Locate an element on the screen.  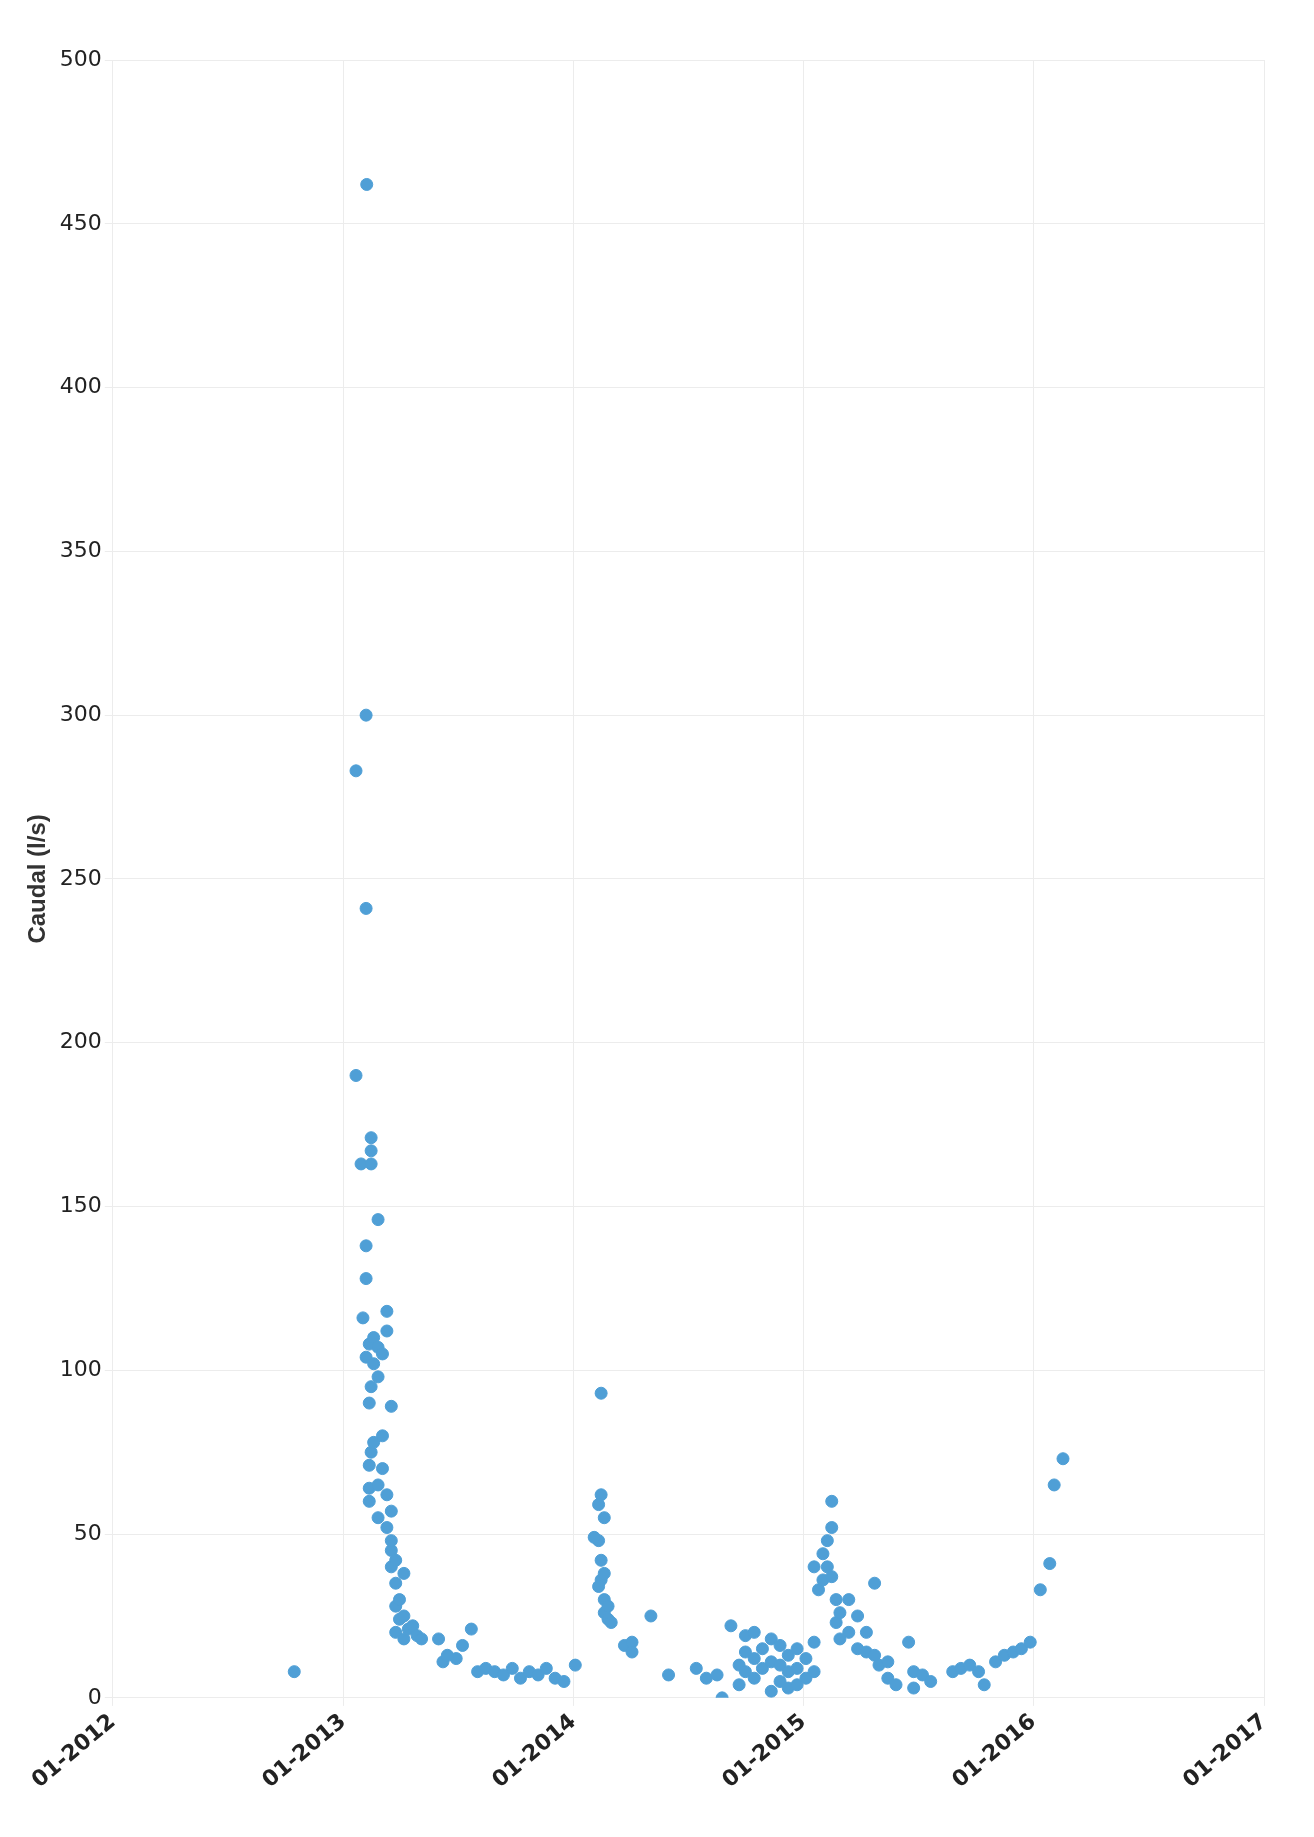
y-tick-label: 150 is located at coordinates (80, 1205).